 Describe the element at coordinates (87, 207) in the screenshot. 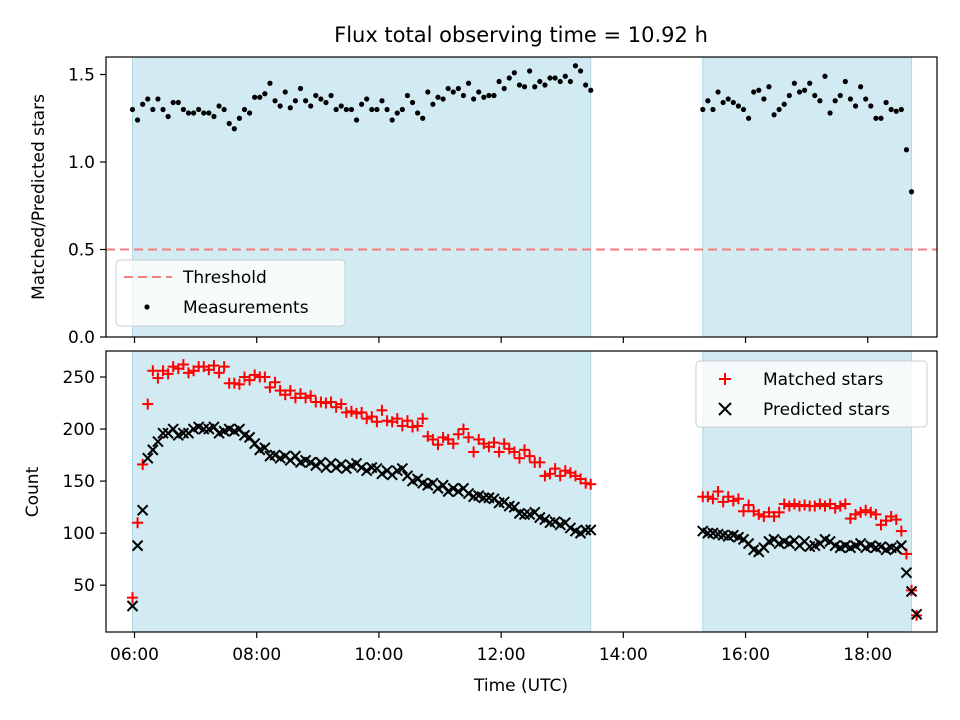

I see `top-y-axis: 0.0 0.5 1.0 1.5` at that location.